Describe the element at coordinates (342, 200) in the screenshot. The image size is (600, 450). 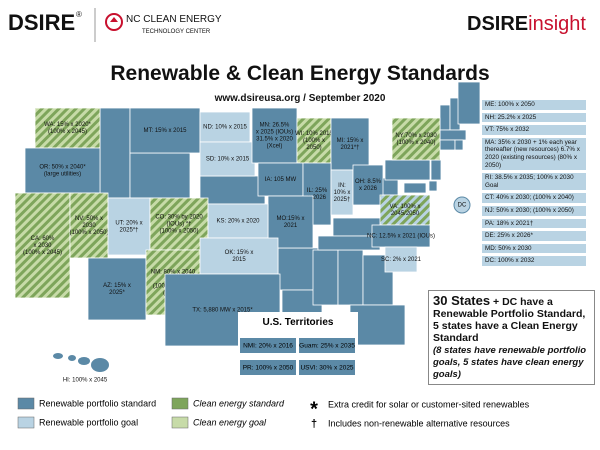
I see `state-label: 2025†` at that location.